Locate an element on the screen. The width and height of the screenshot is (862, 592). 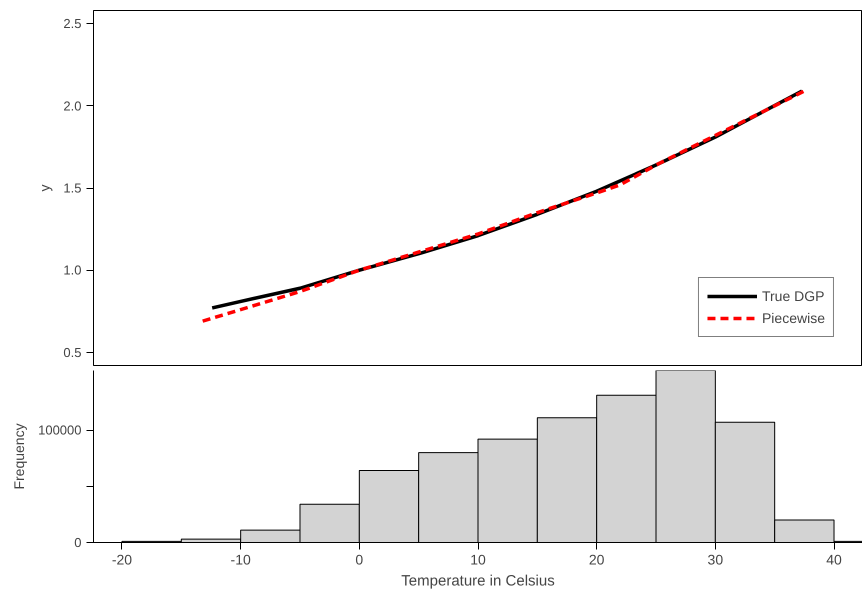
y-tick-label: 1.5 is located at coordinates (72, 188).